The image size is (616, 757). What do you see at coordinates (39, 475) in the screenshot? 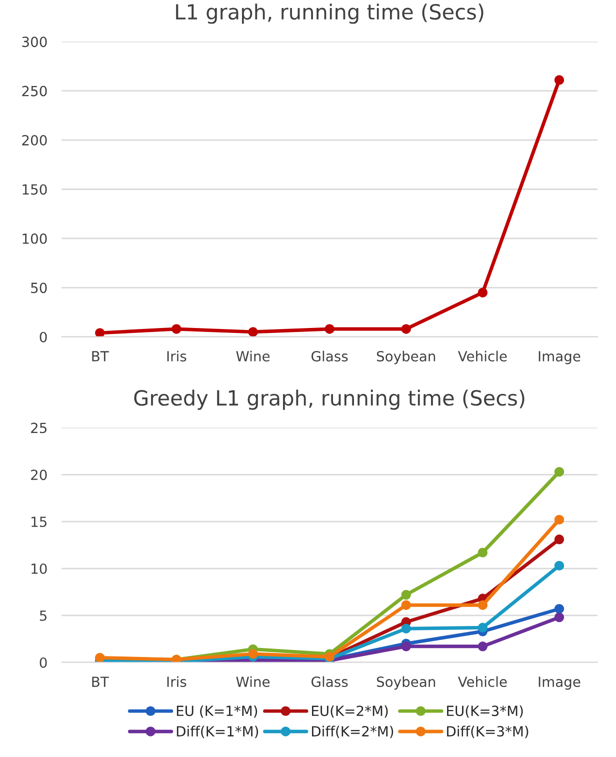
I see `y-tick-label: 20` at bounding box center [39, 475].